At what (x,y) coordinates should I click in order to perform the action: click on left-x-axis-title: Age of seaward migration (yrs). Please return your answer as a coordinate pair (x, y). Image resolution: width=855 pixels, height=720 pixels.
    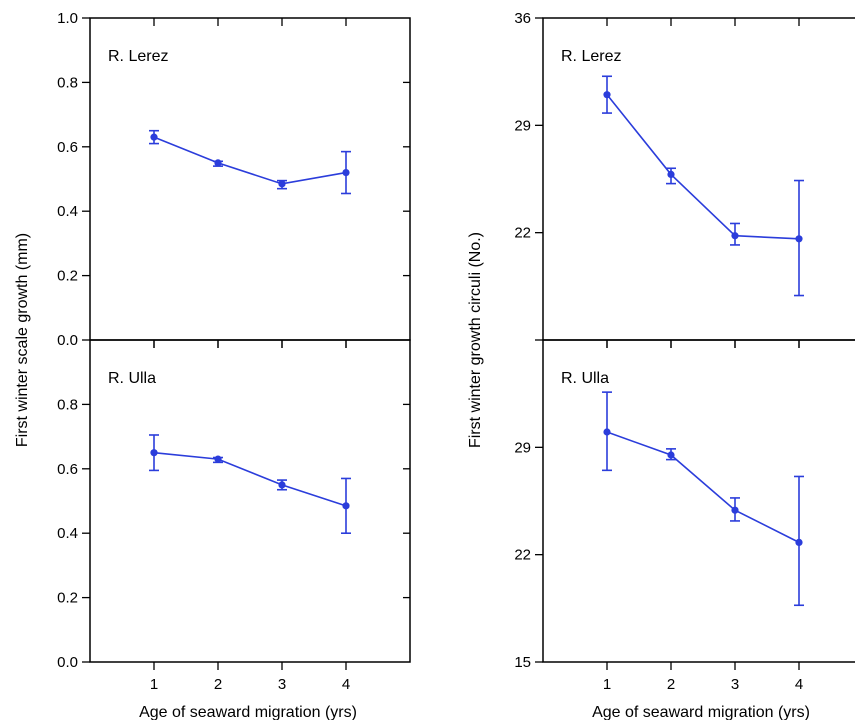
    Looking at the image, I should click on (248, 712).